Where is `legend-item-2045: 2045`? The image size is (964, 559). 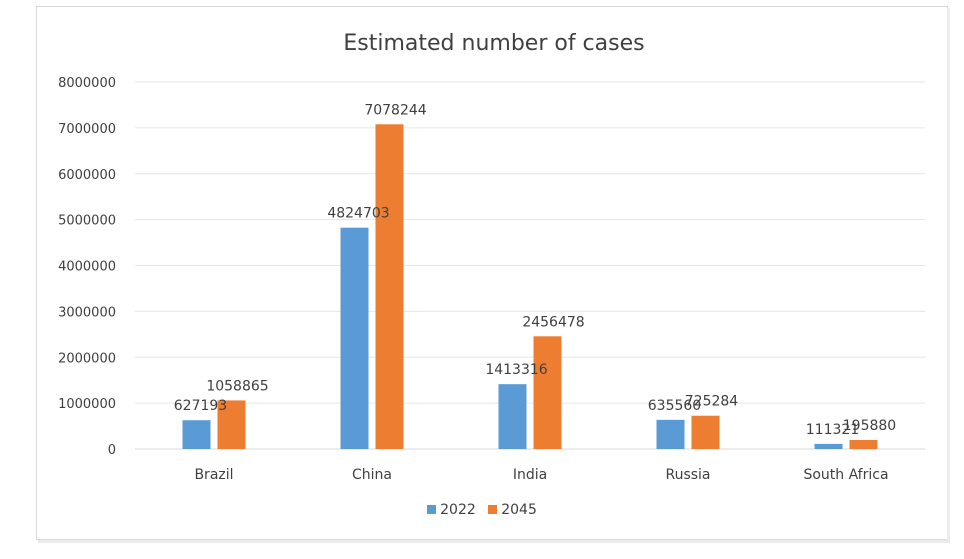 legend-item-2045: 2045 is located at coordinates (512, 510).